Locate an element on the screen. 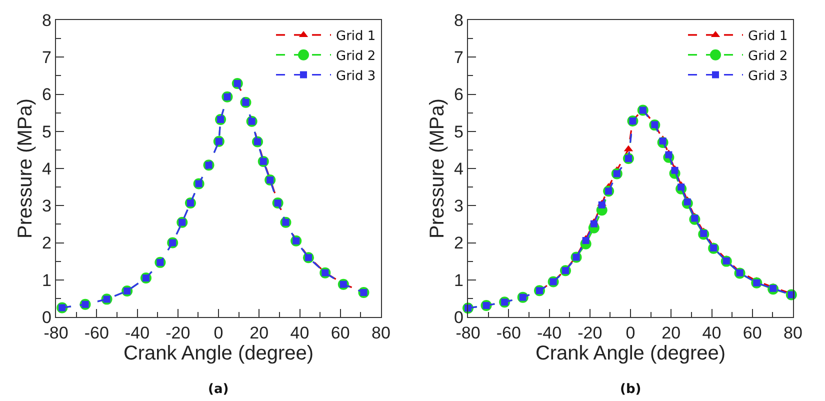 The height and width of the screenshot is (401, 825). text: (b) is located at coordinates (631, 389).